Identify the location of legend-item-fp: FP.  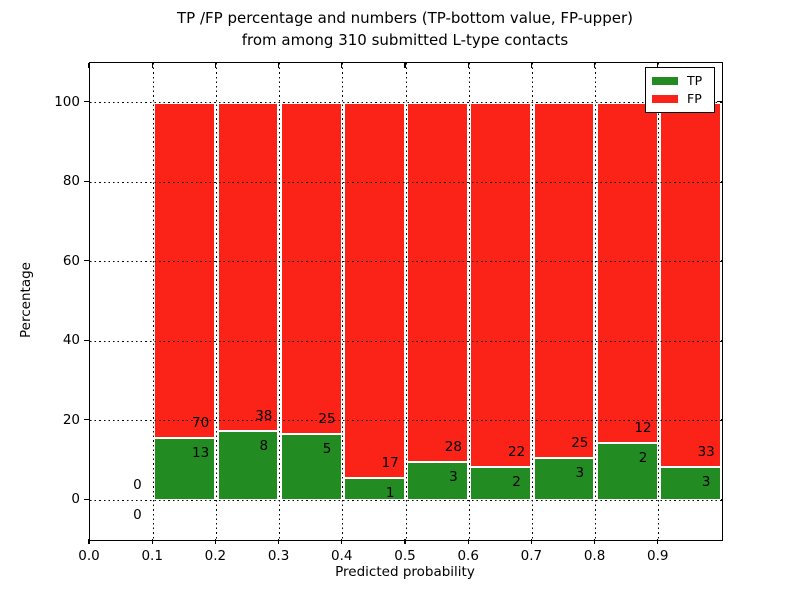
(680, 99).